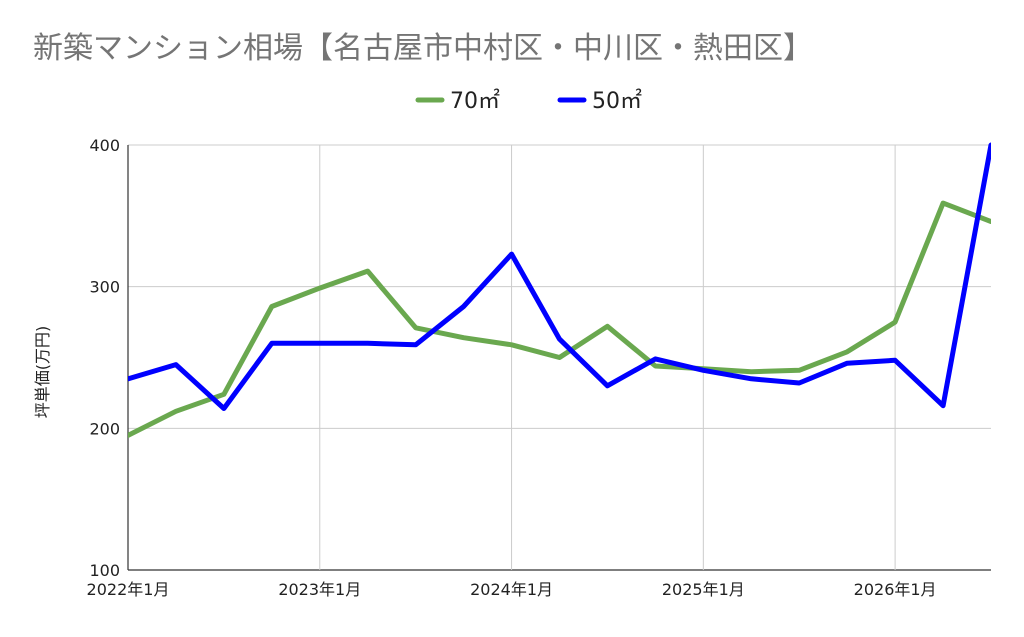 The height and width of the screenshot is (637, 1024). I want to click on legend: 70㎡ 50㎡, so click(528, 101).